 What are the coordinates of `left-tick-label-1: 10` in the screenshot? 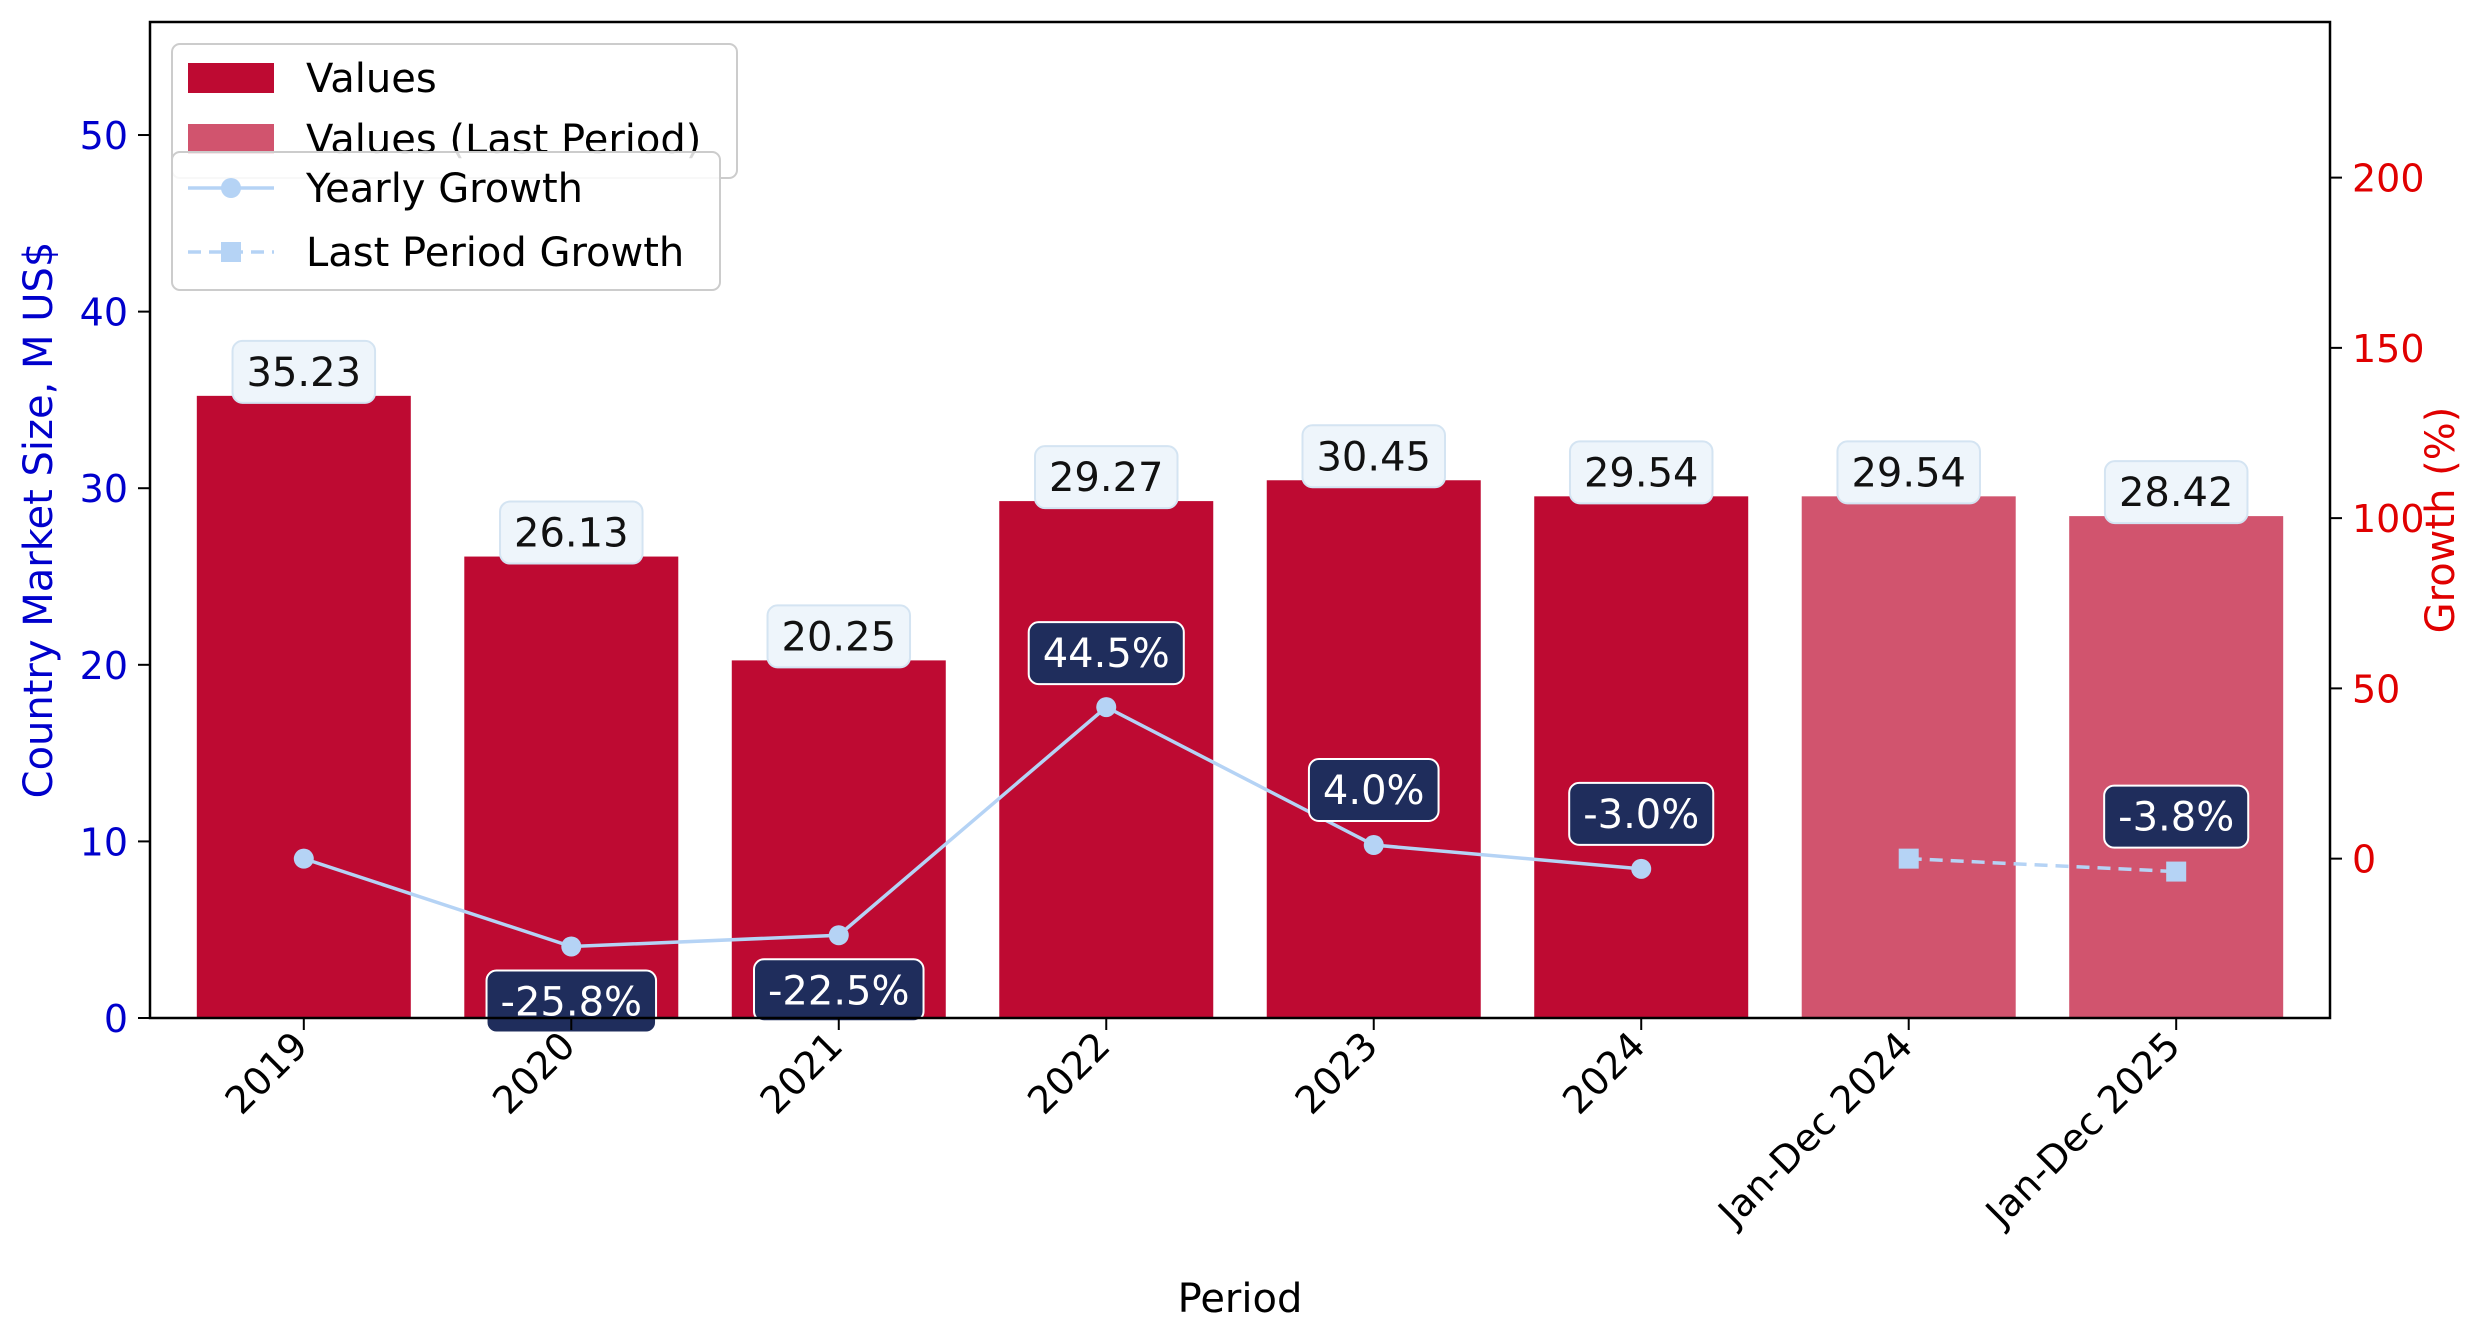 It's located at (104, 842).